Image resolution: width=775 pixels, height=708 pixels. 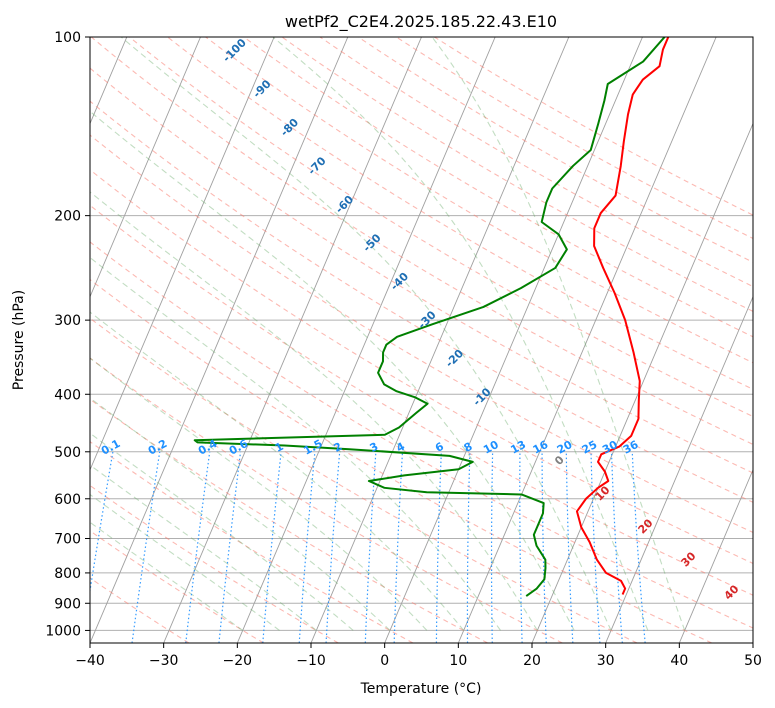 What do you see at coordinates (491, 447) in the screenshot?
I see `mixing-ratio-label: 10` at bounding box center [491, 447].